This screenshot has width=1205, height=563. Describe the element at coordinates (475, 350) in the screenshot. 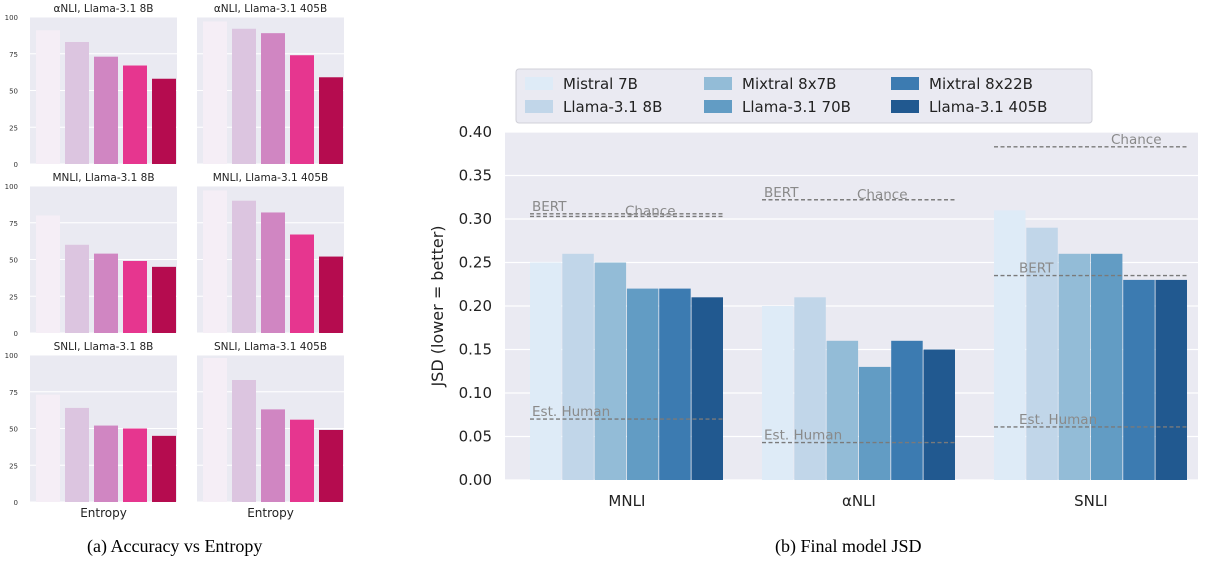

I see `y-tick-label: 0.15` at that location.